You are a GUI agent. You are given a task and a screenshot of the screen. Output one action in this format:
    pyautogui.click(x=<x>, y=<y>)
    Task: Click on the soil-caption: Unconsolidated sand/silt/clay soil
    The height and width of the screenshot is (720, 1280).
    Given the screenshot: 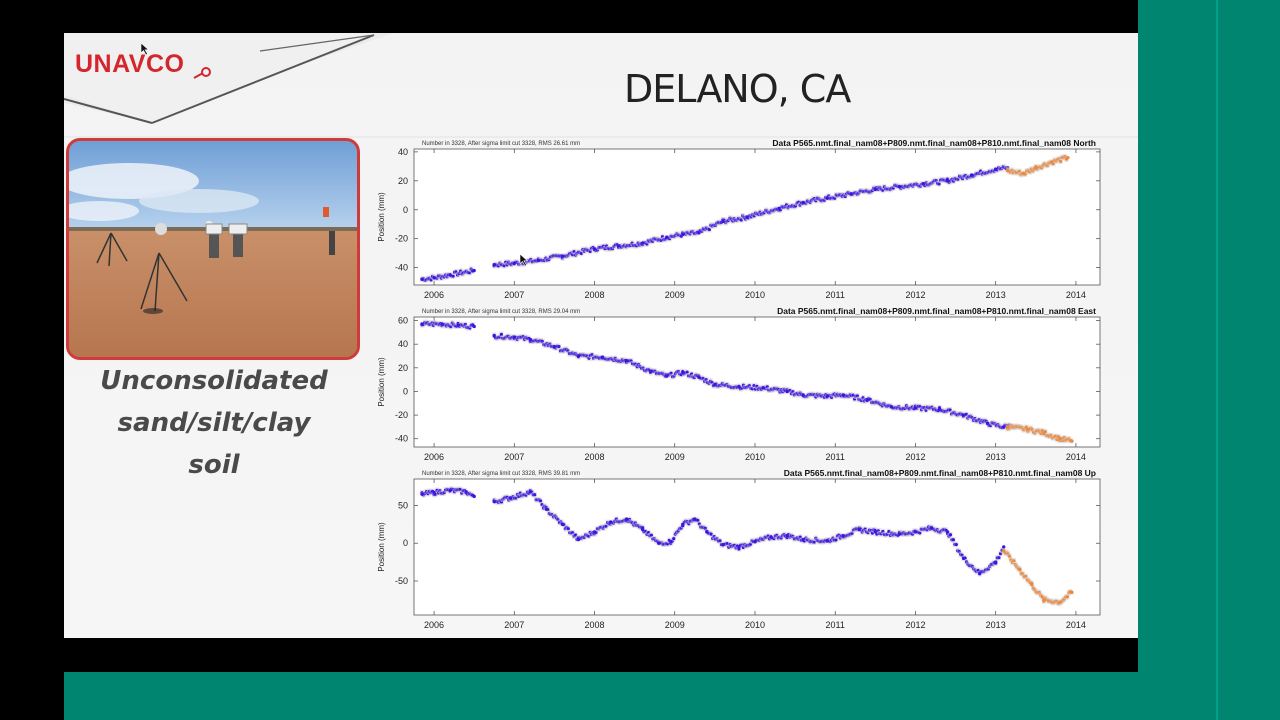 What is the action you would take?
    pyautogui.click(x=214, y=423)
    